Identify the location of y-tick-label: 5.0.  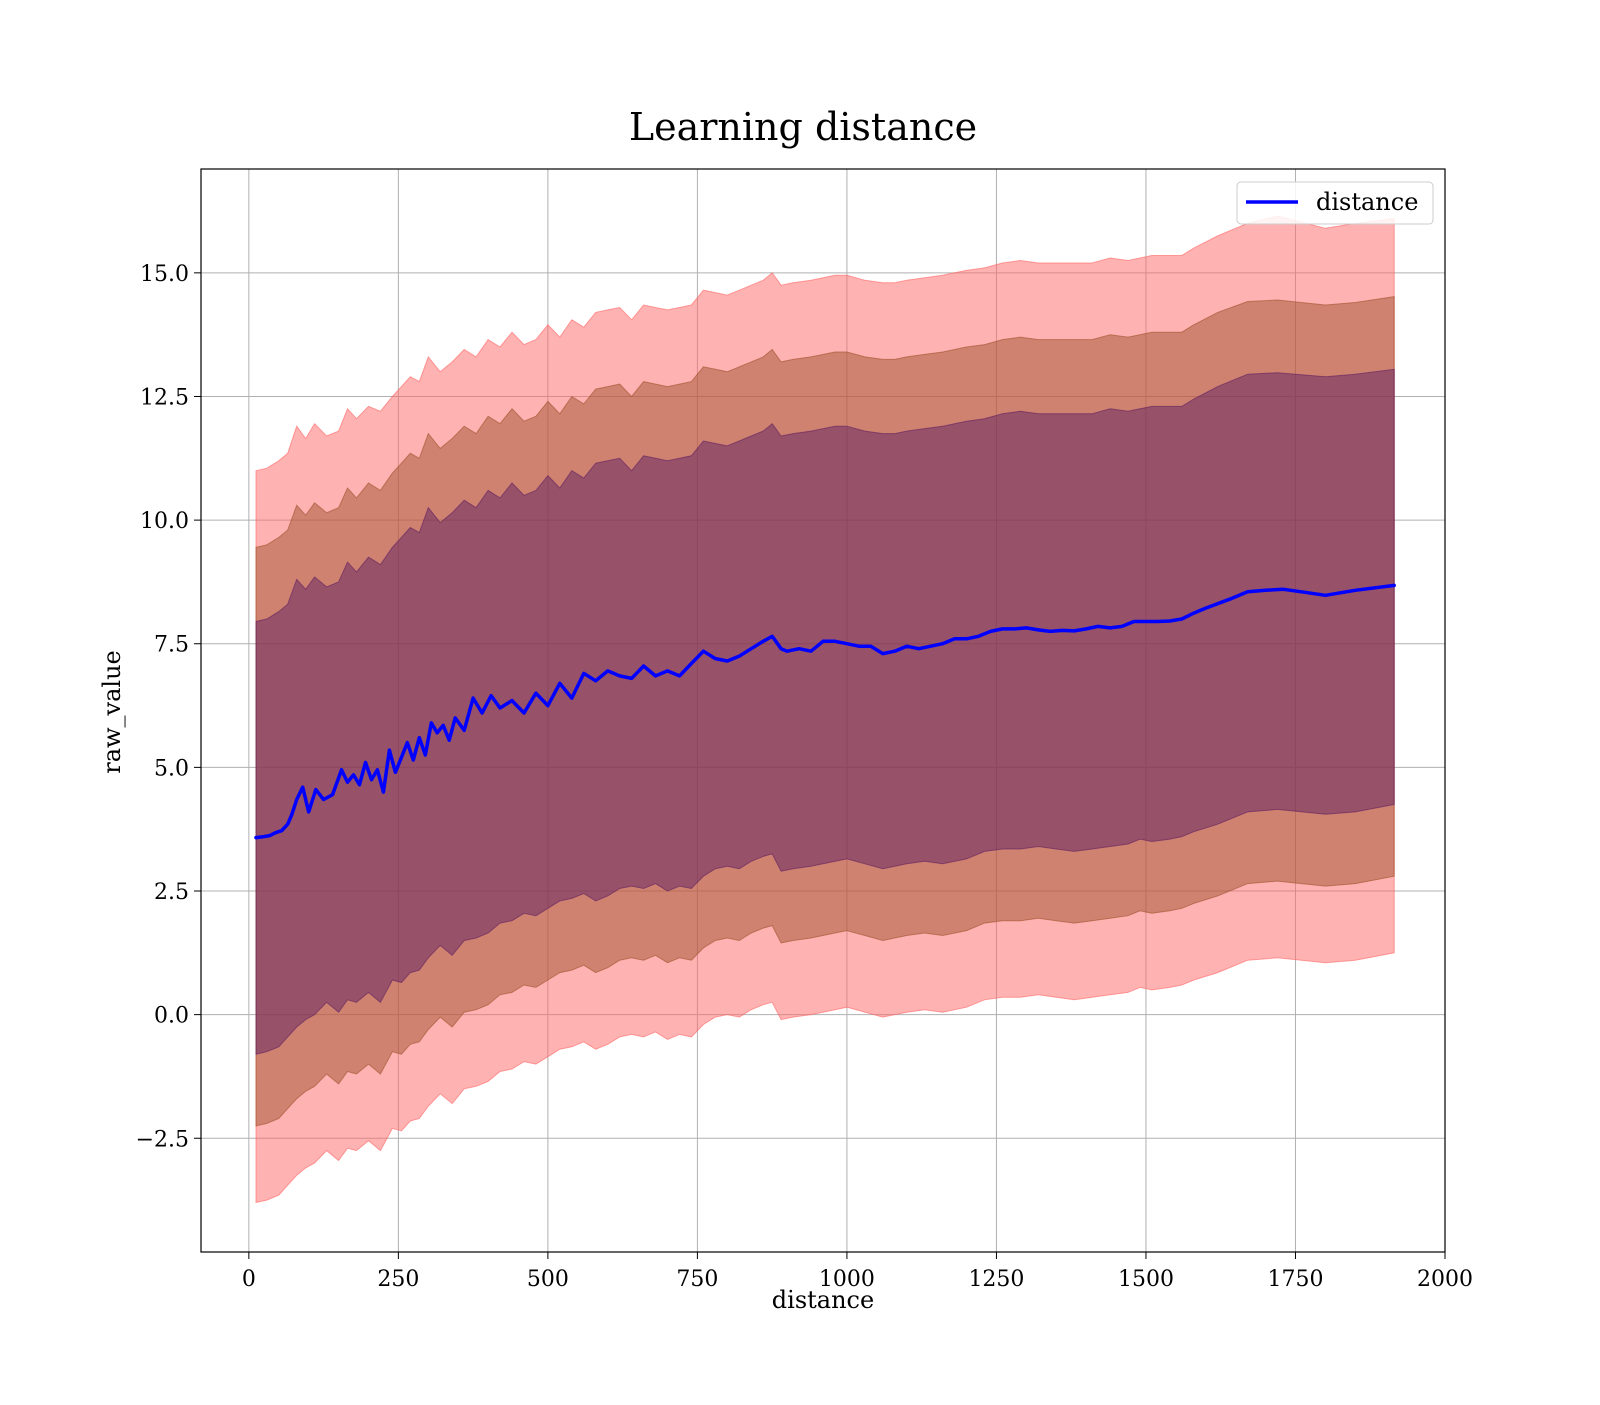
(171, 768).